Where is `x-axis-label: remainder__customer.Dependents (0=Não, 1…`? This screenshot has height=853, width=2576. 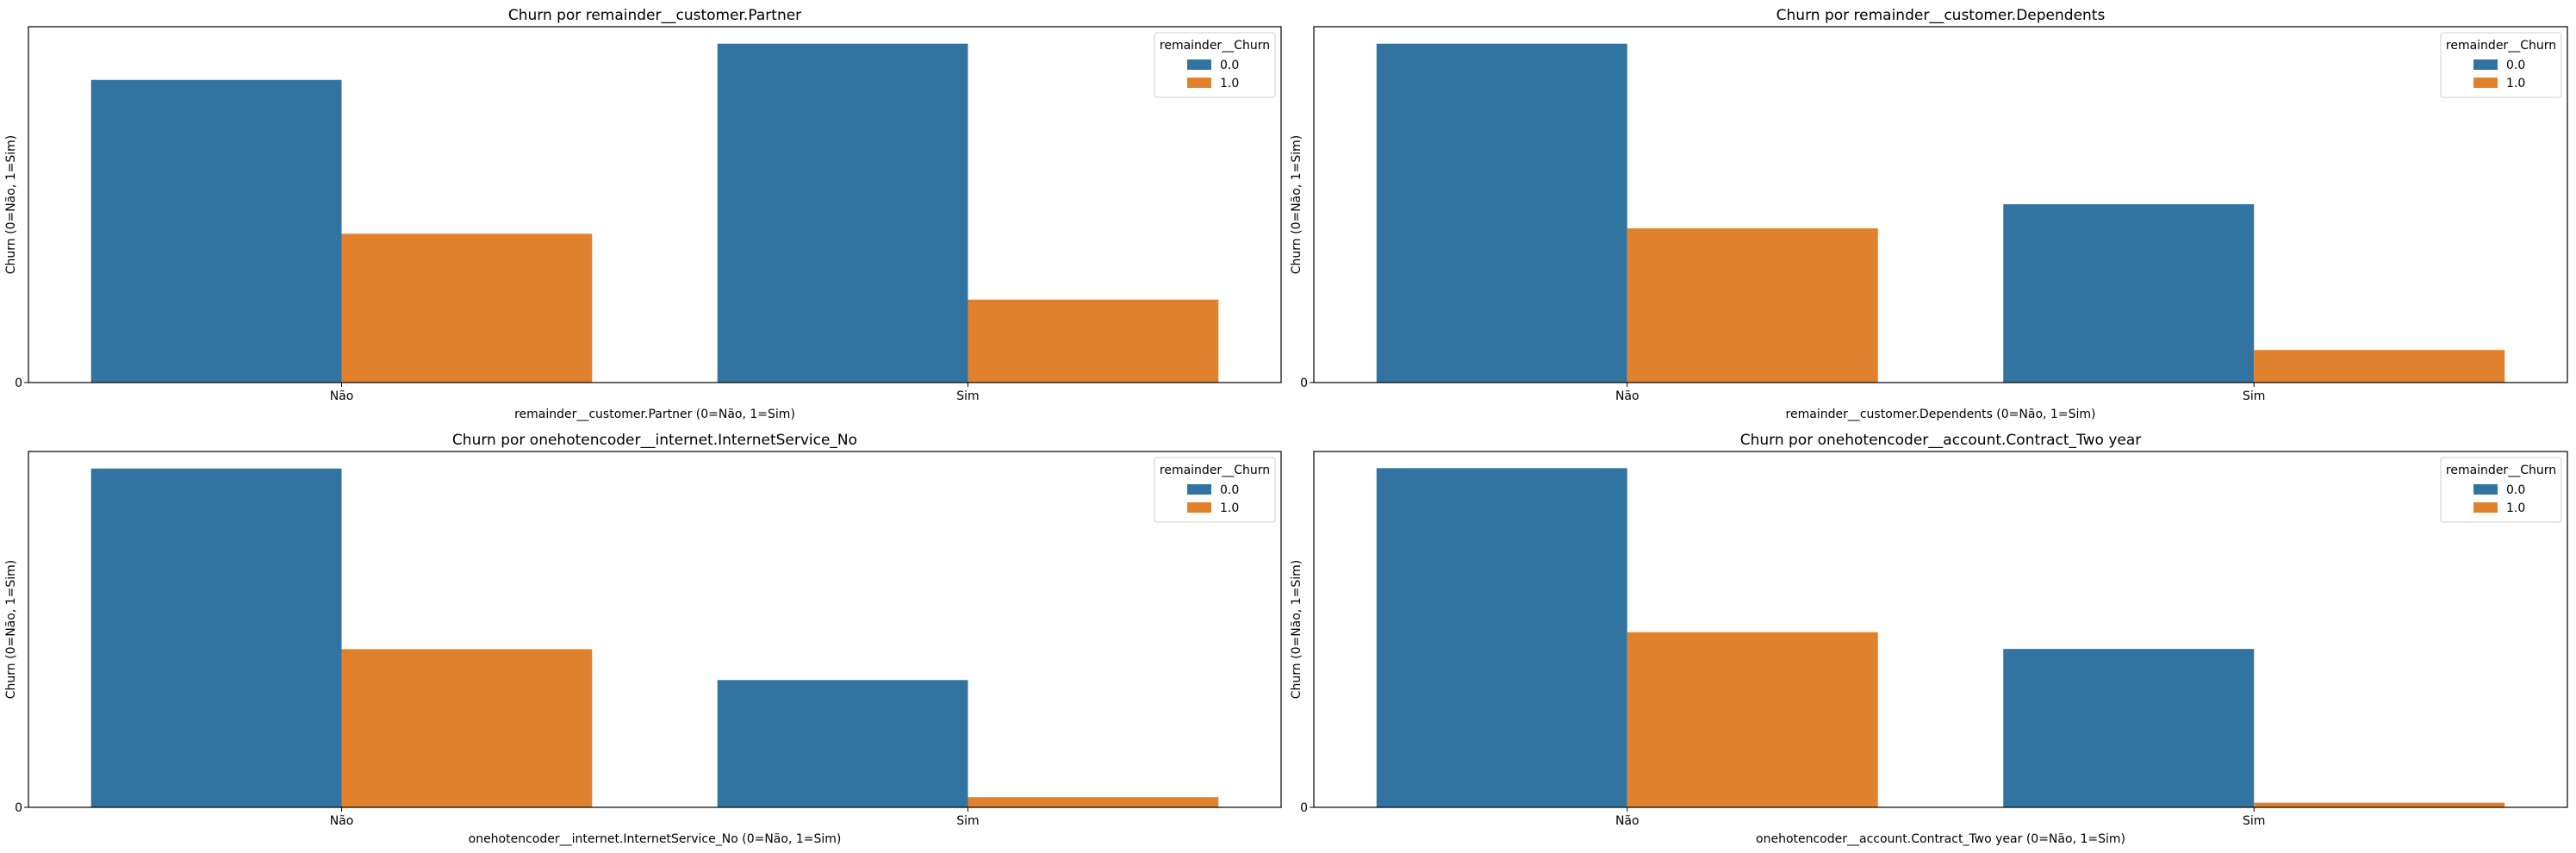 x-axis-label: remainder__customer.Dependents (0=Não, 1… is located at coordinates (1941, 414).